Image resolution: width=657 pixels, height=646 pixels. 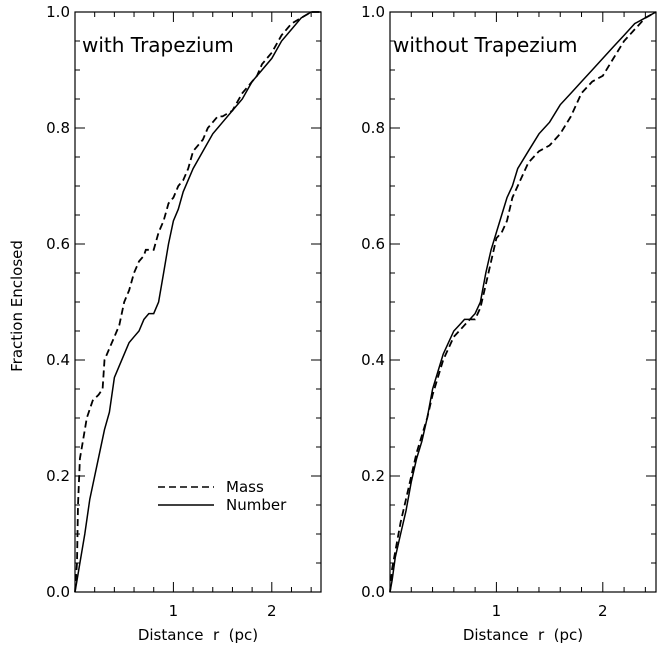 I want to click on y-axis-label: Fraction Enclosed, so click(x=17, y=306).